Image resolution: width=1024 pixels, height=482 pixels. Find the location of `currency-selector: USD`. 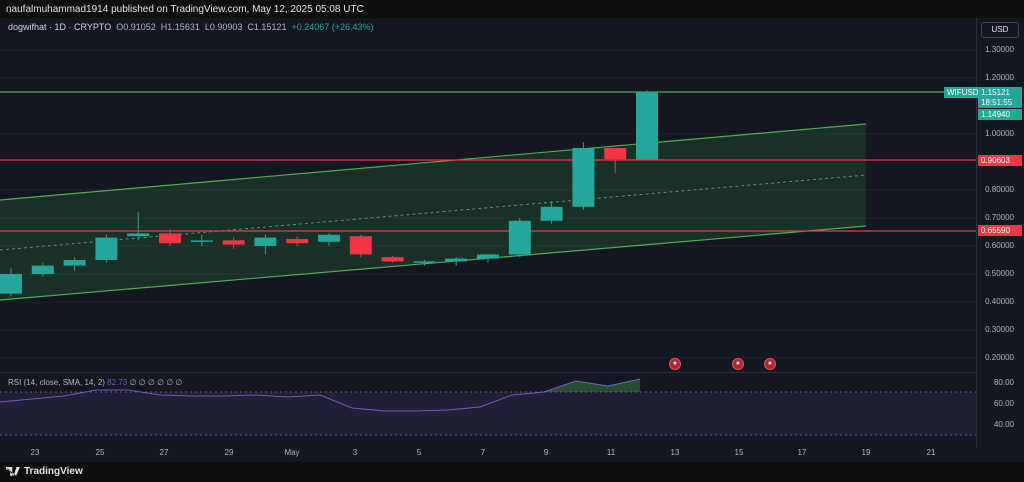

currency-selector: USD is located at coordinates (1000, 30).